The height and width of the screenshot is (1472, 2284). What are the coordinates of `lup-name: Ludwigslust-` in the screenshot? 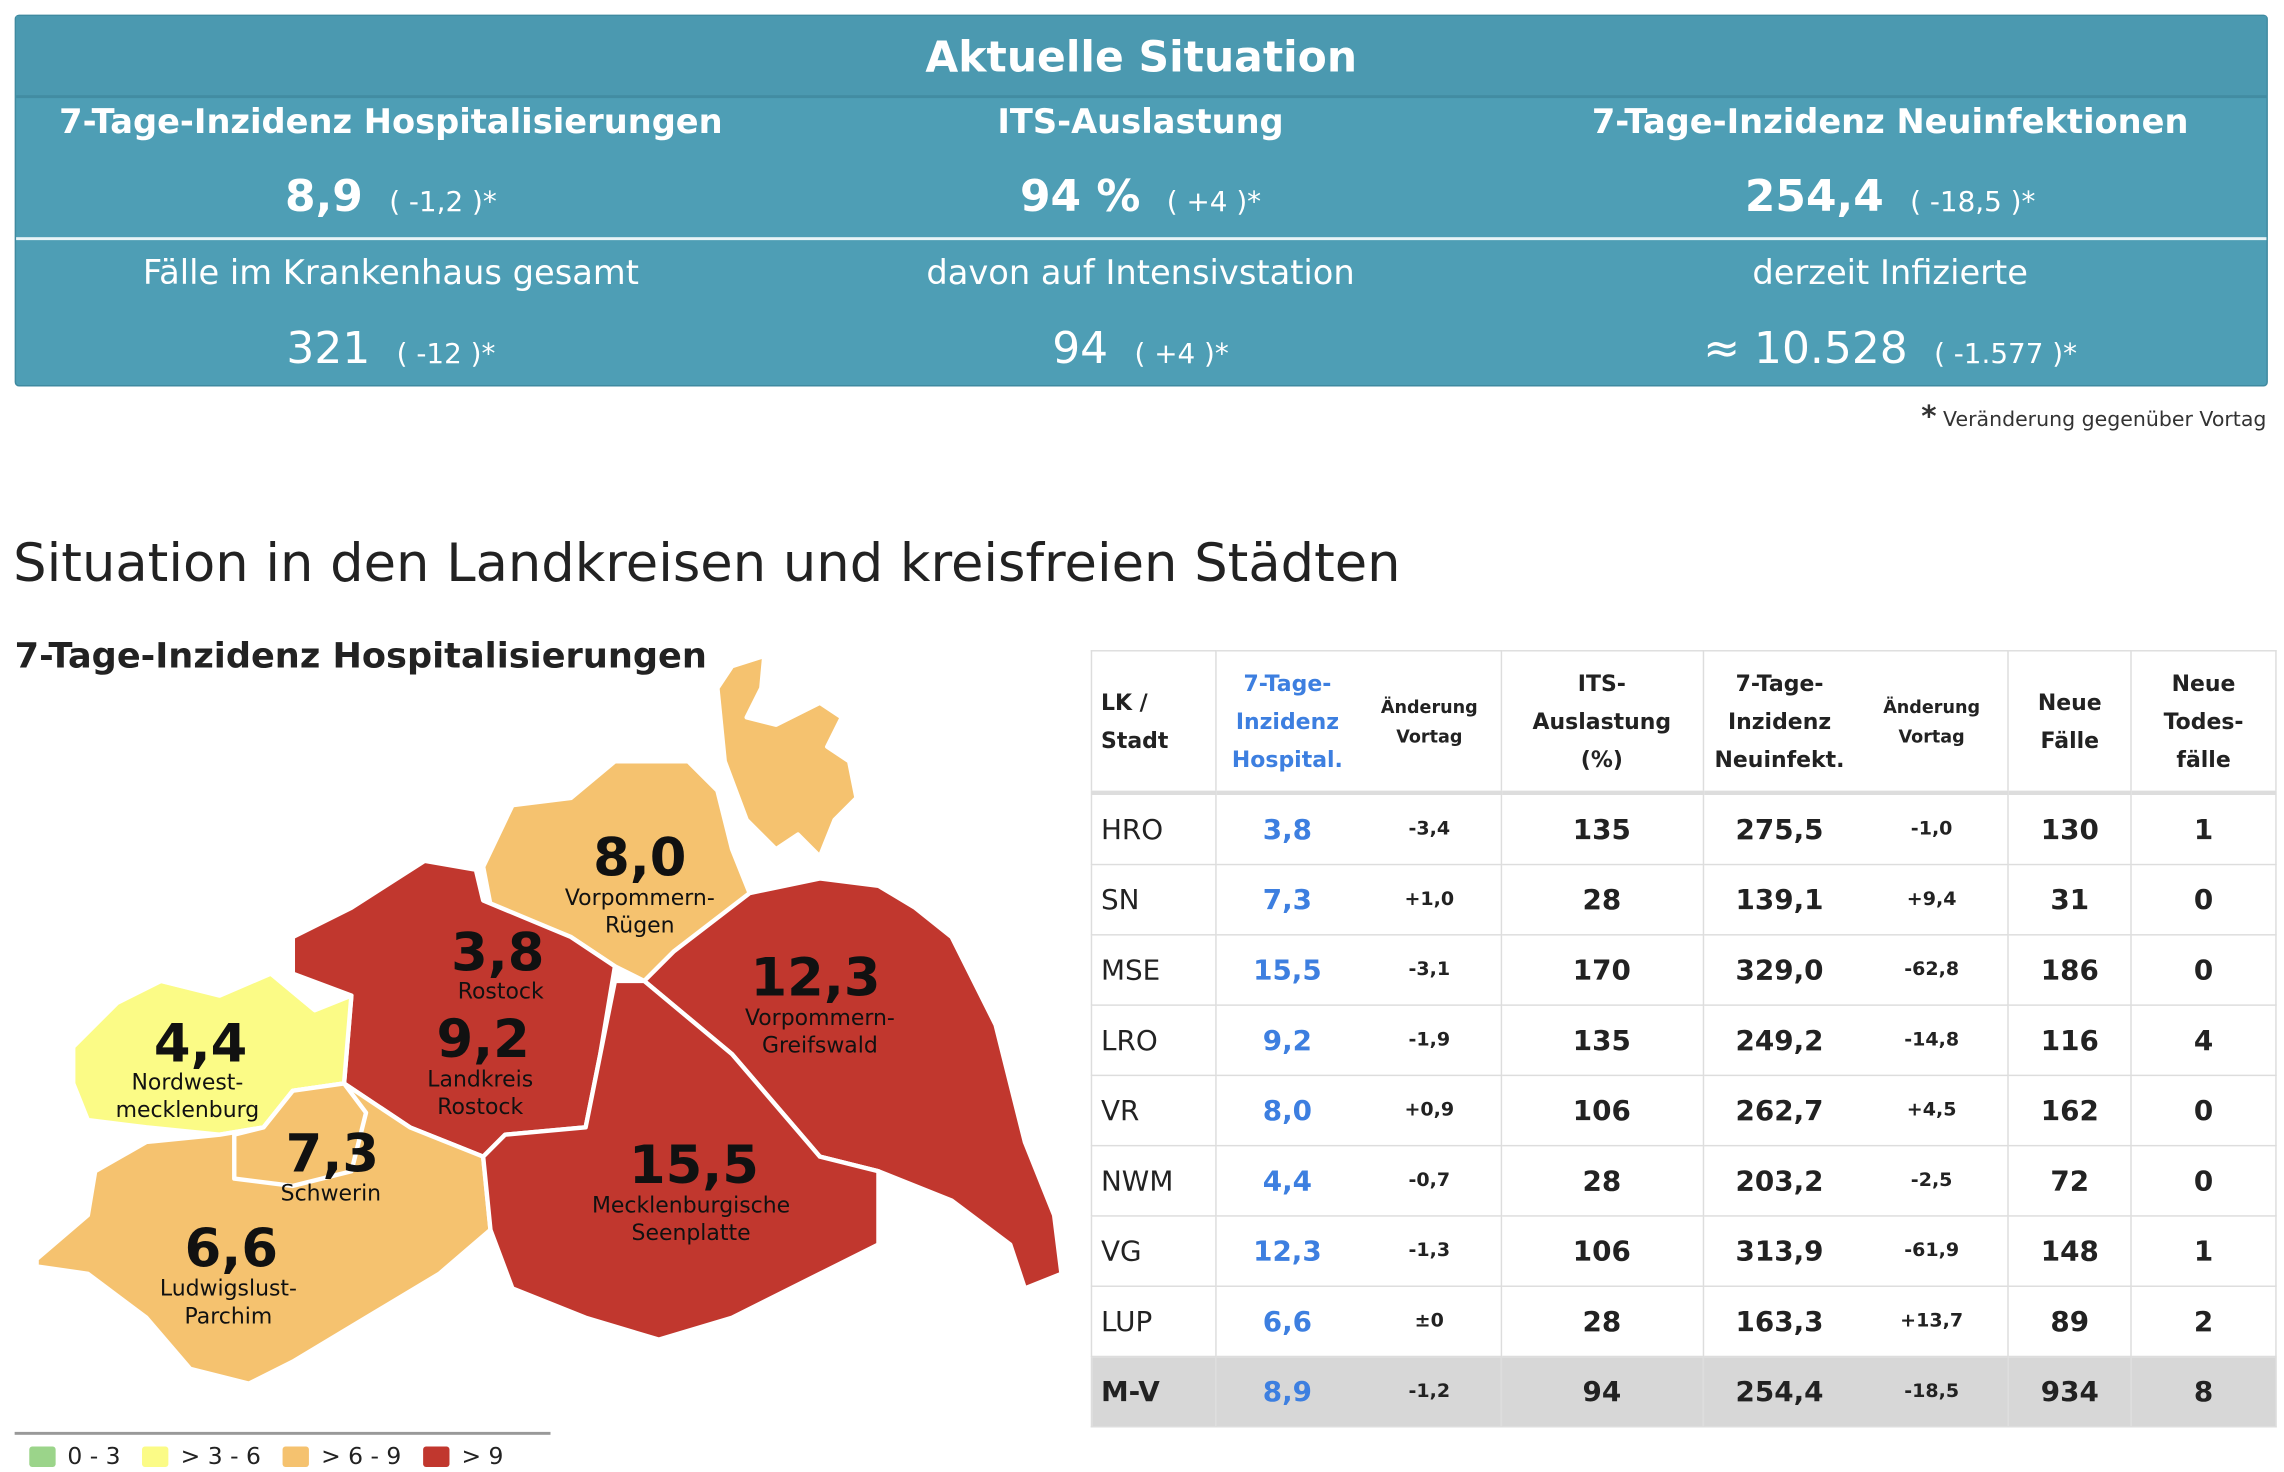 It's located at (228, 1289).